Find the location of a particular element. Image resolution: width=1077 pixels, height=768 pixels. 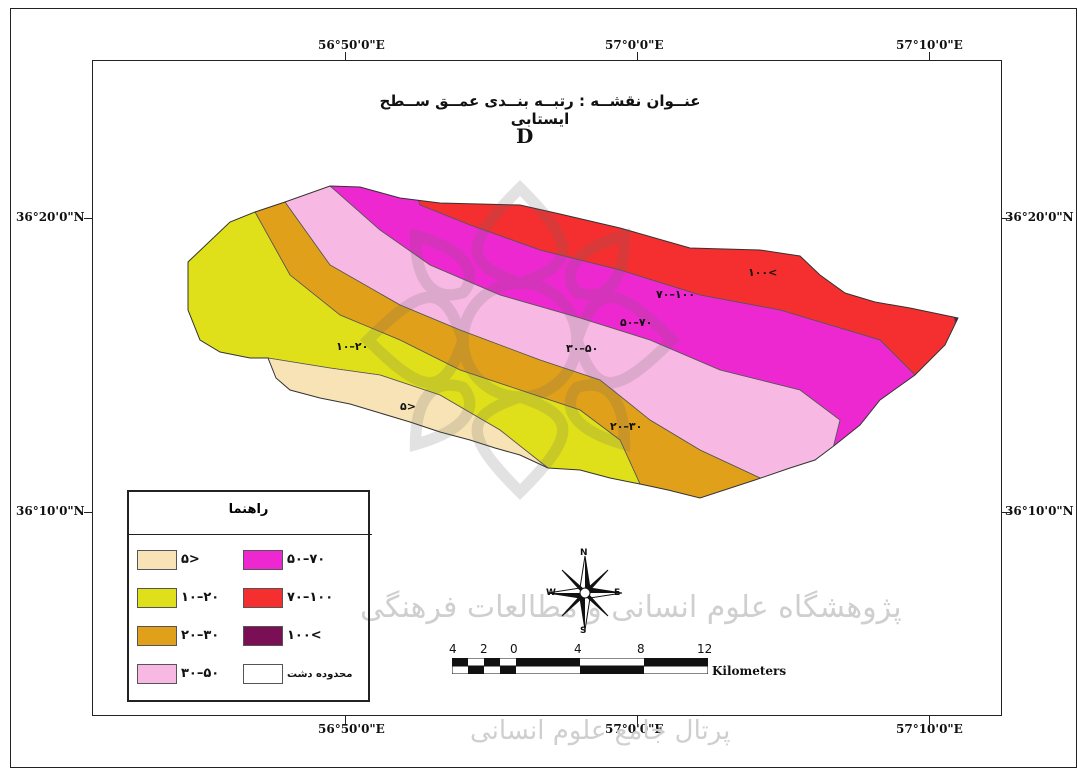

zone-label-50-70: ۵۰–۷۰ is located at coordinates (636, 322).